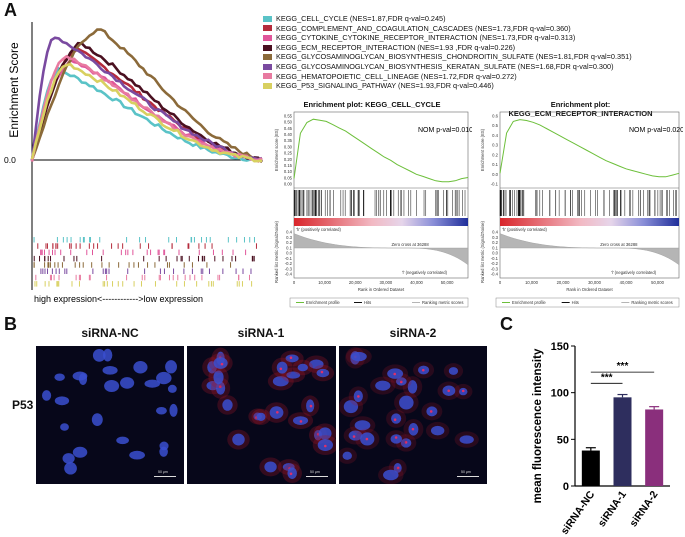 The image size is (685, 537). Describe the element at coordinates (289, 242) in the screenshot. I see `rank-tick: 0.2` at that location.